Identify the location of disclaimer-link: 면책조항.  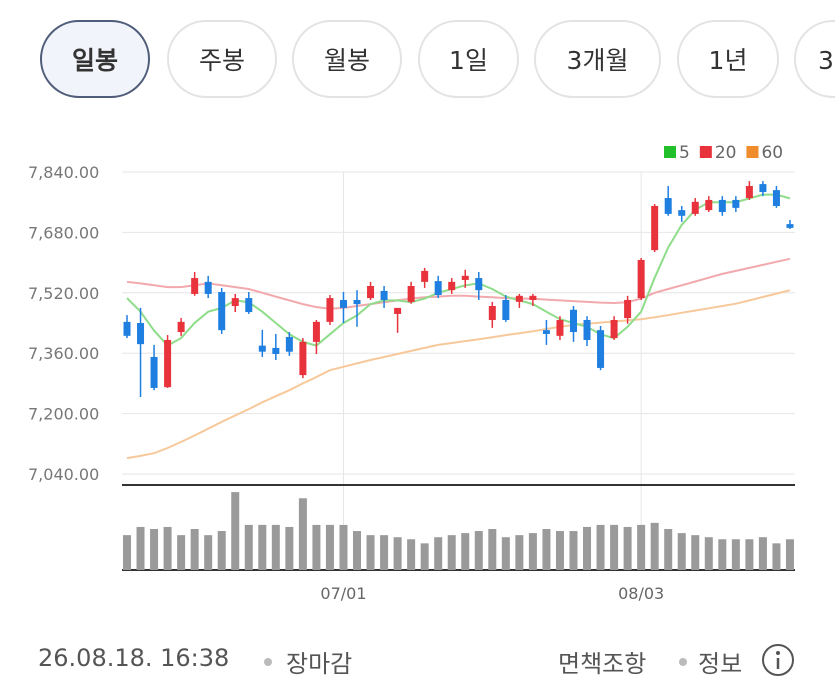
(602, 664).